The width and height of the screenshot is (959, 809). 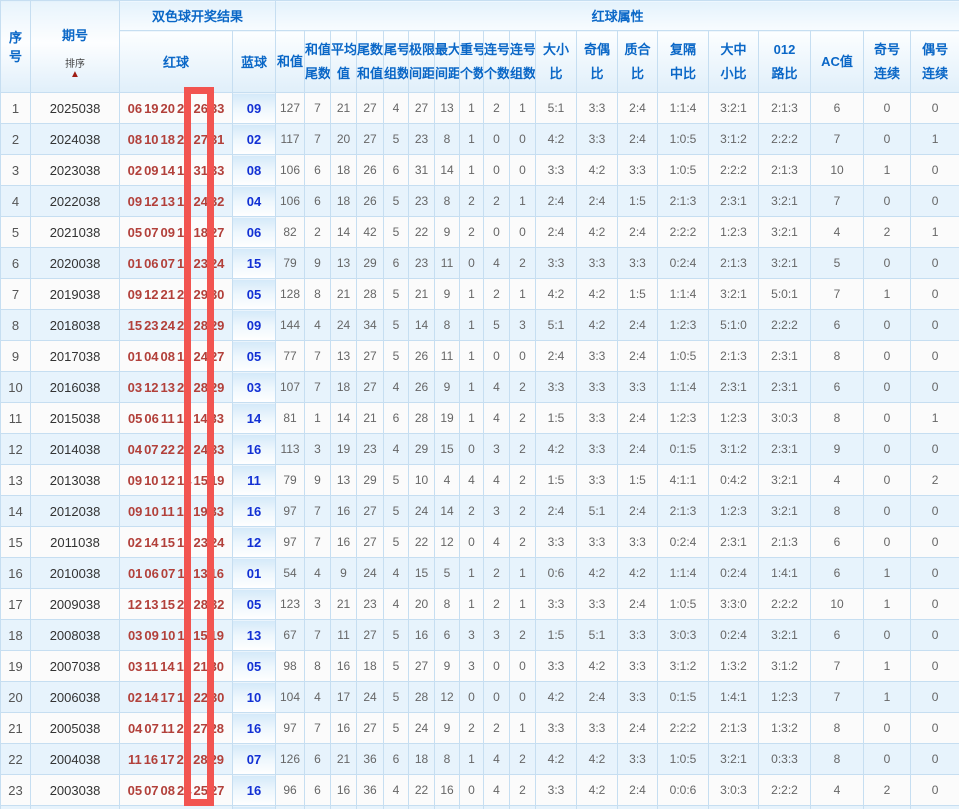 What do you see at coordinates (734, 511) in the screenshot?
I see `attr-big-mid-small-ratio-cell: 1:2:3` at bounding box center [734, 511].